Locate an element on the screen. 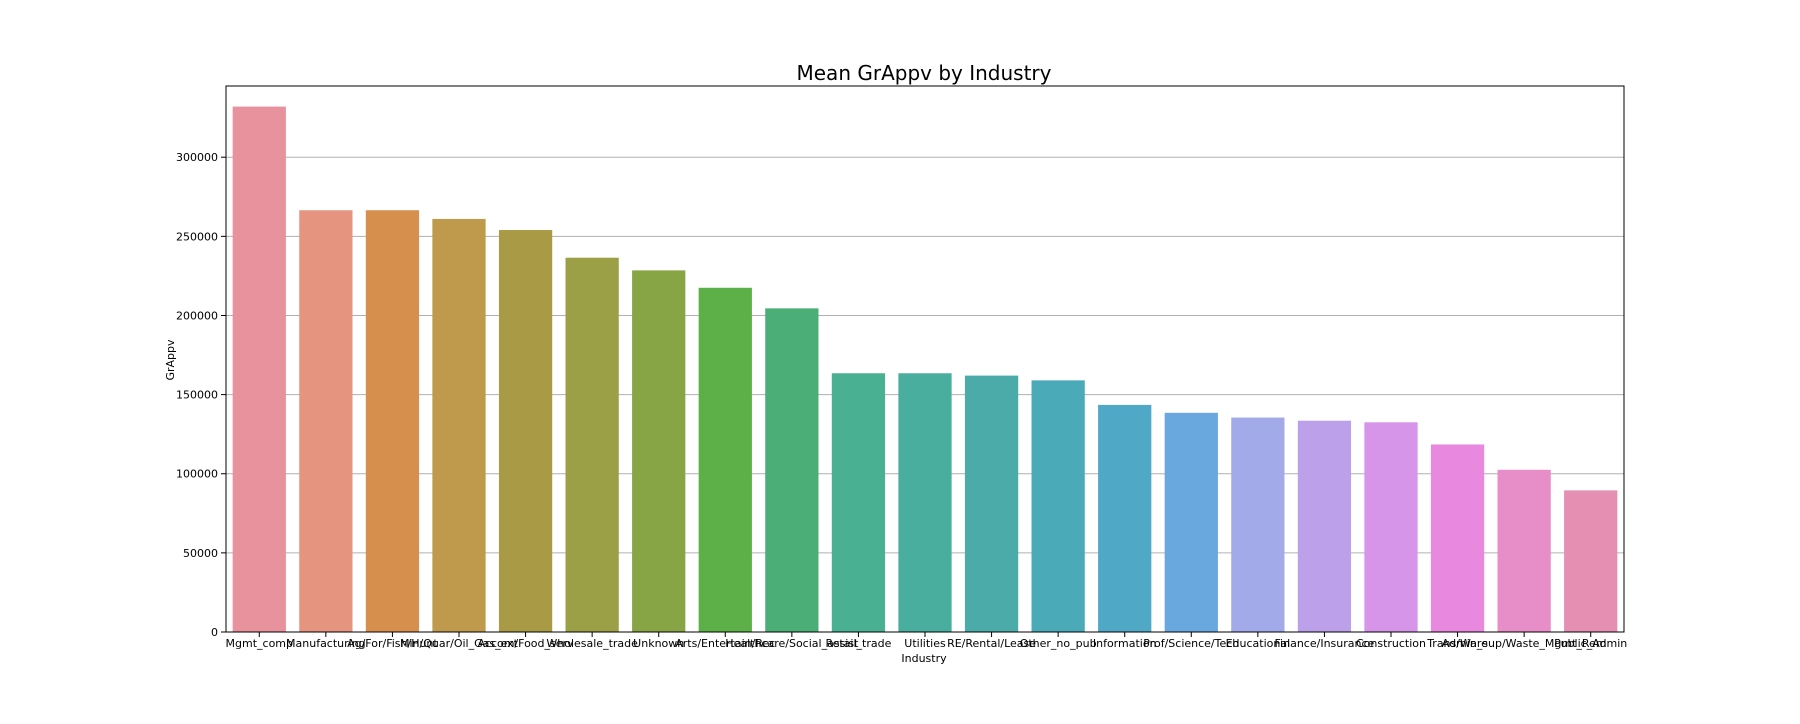 The height and width of the screenshot is (724, 1800). y-axis-label: GrAppv is located at coordinates (170, 360).